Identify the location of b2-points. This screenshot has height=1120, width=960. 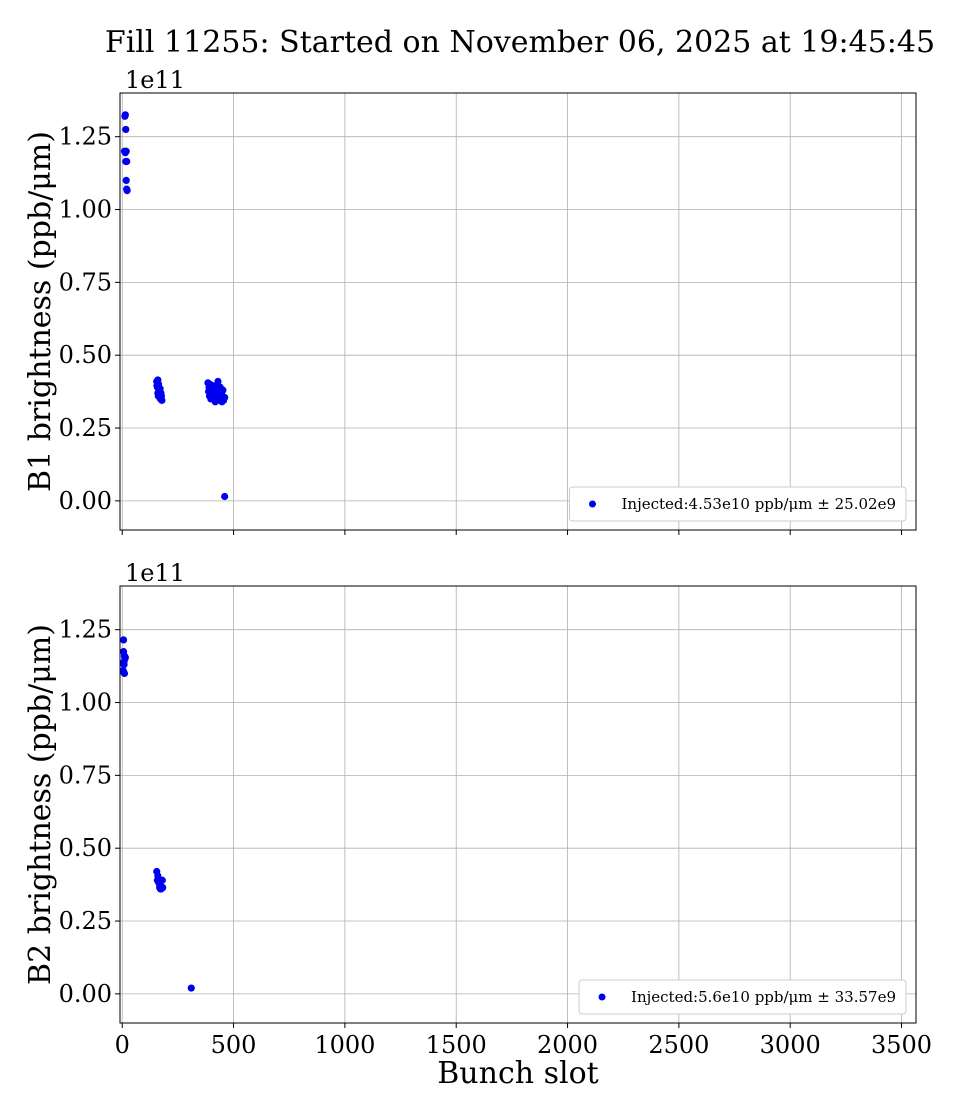
(157, 814).